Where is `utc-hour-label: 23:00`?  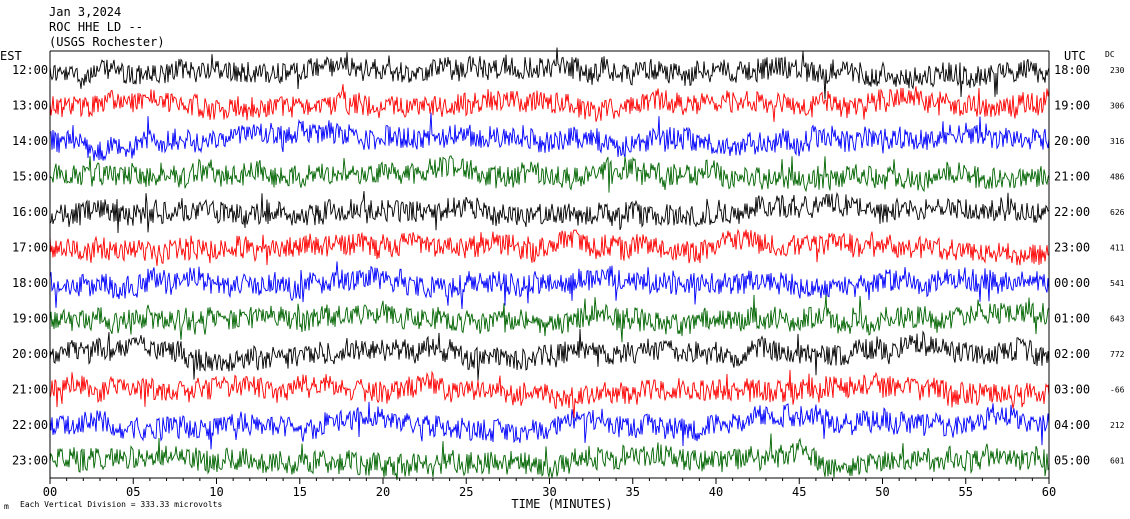
utc-hour-label: 23:00 is located at coordinates (1072, 248).